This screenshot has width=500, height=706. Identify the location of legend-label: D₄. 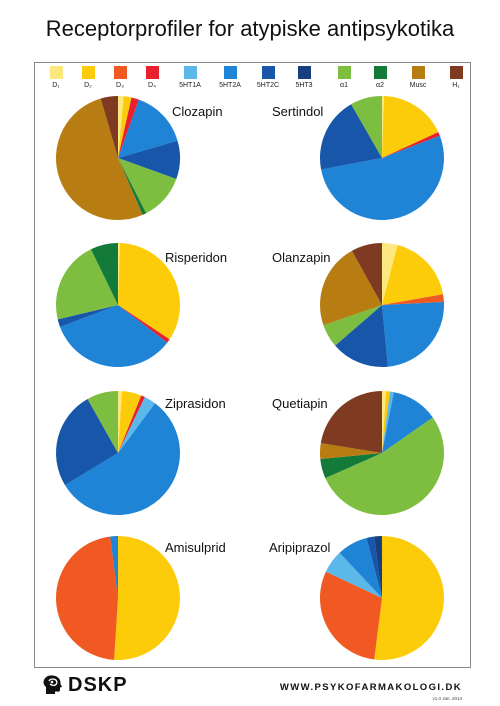
(152, 85).